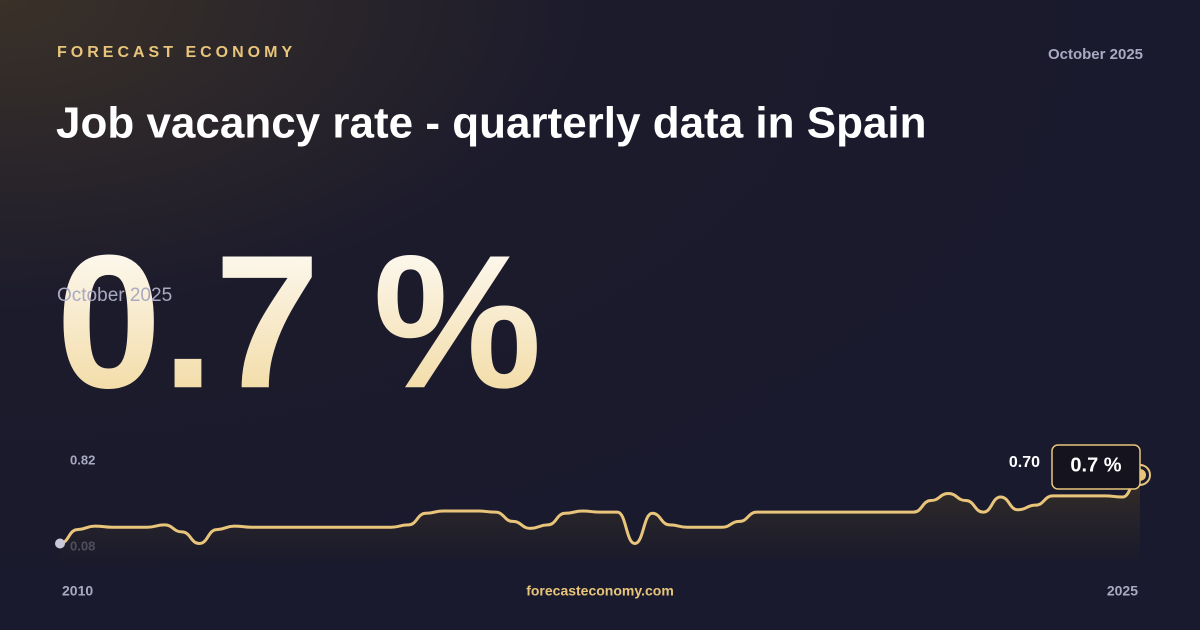 The height and width of the screenshot is (635, 1200). I want to click on start-point, so click(60, 543).